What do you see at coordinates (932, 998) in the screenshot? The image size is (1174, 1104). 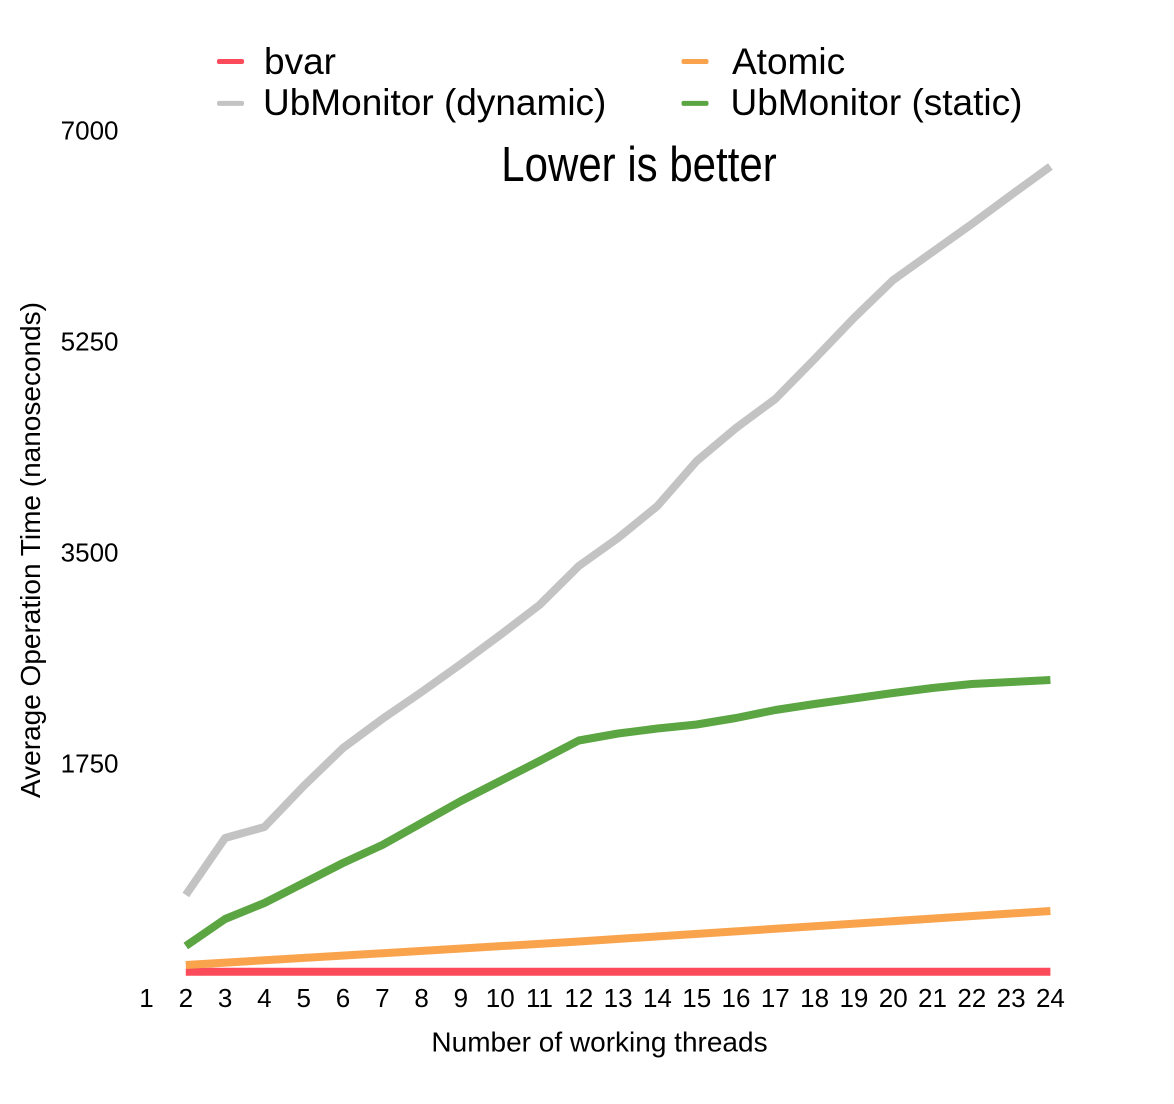 I see `svg-text: 21` at bounding box center [932, 998].